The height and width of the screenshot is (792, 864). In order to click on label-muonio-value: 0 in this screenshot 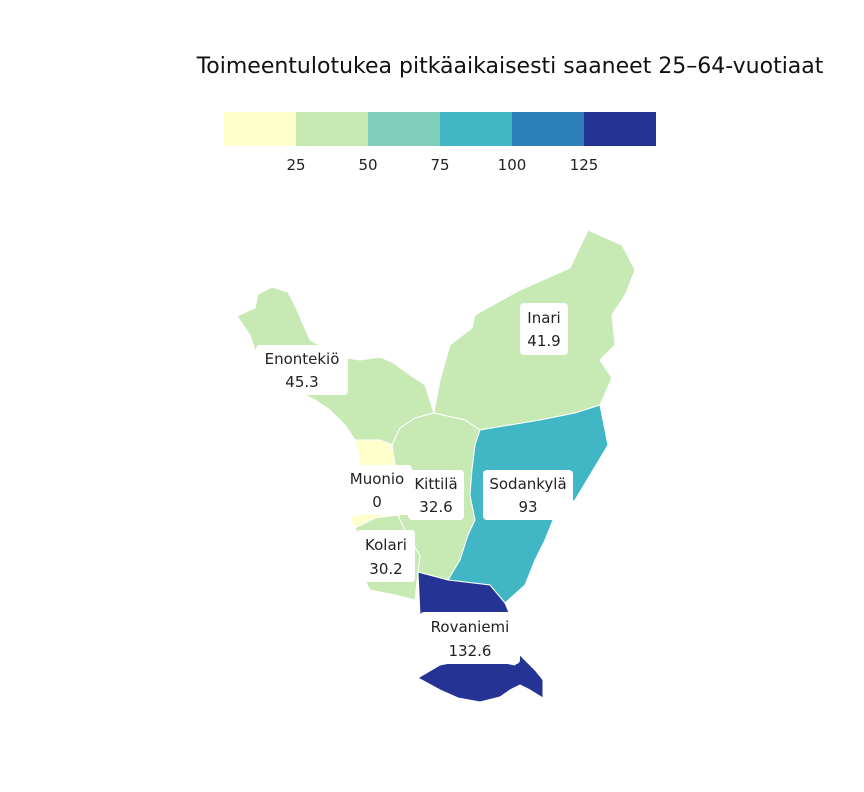, I will do `click(377, 502)`.